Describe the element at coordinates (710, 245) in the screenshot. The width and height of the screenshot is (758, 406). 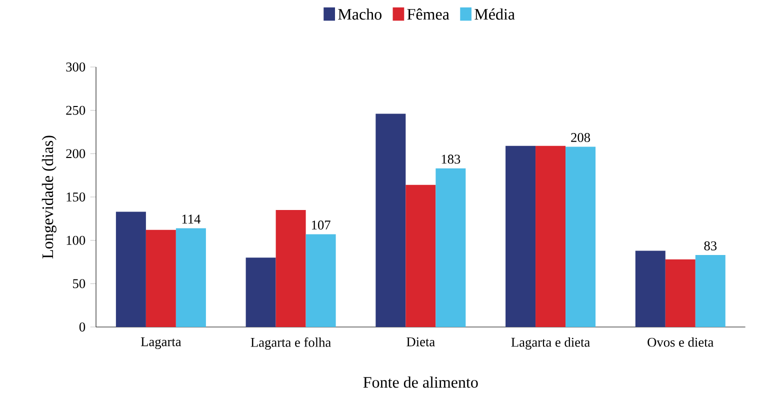
I see `data-label: 83` at that location.